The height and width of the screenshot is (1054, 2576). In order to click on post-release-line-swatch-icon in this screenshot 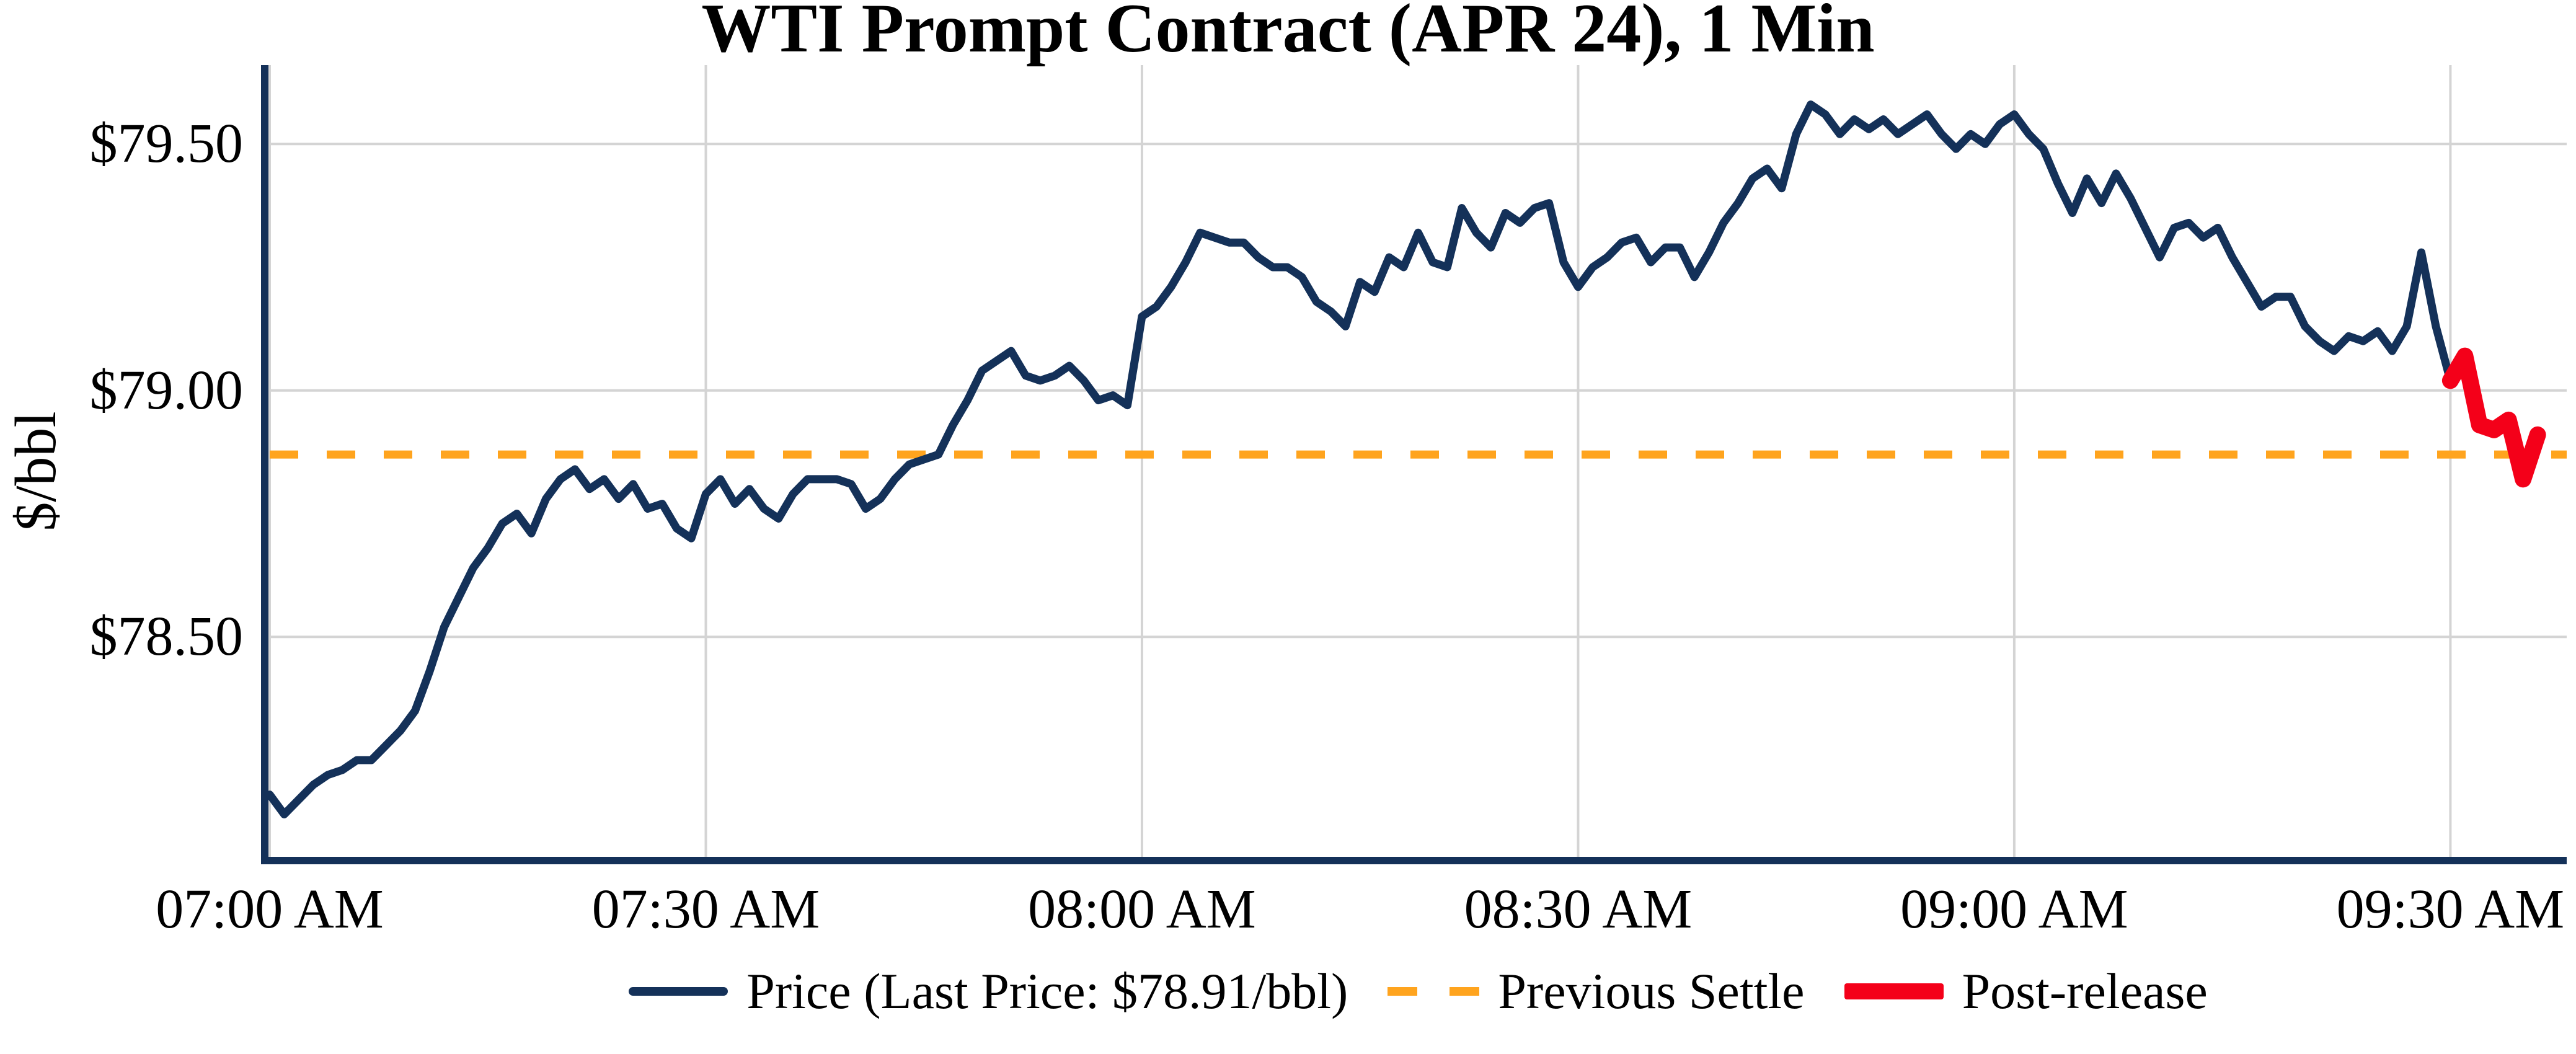, I will do `click(1894, 991)`.